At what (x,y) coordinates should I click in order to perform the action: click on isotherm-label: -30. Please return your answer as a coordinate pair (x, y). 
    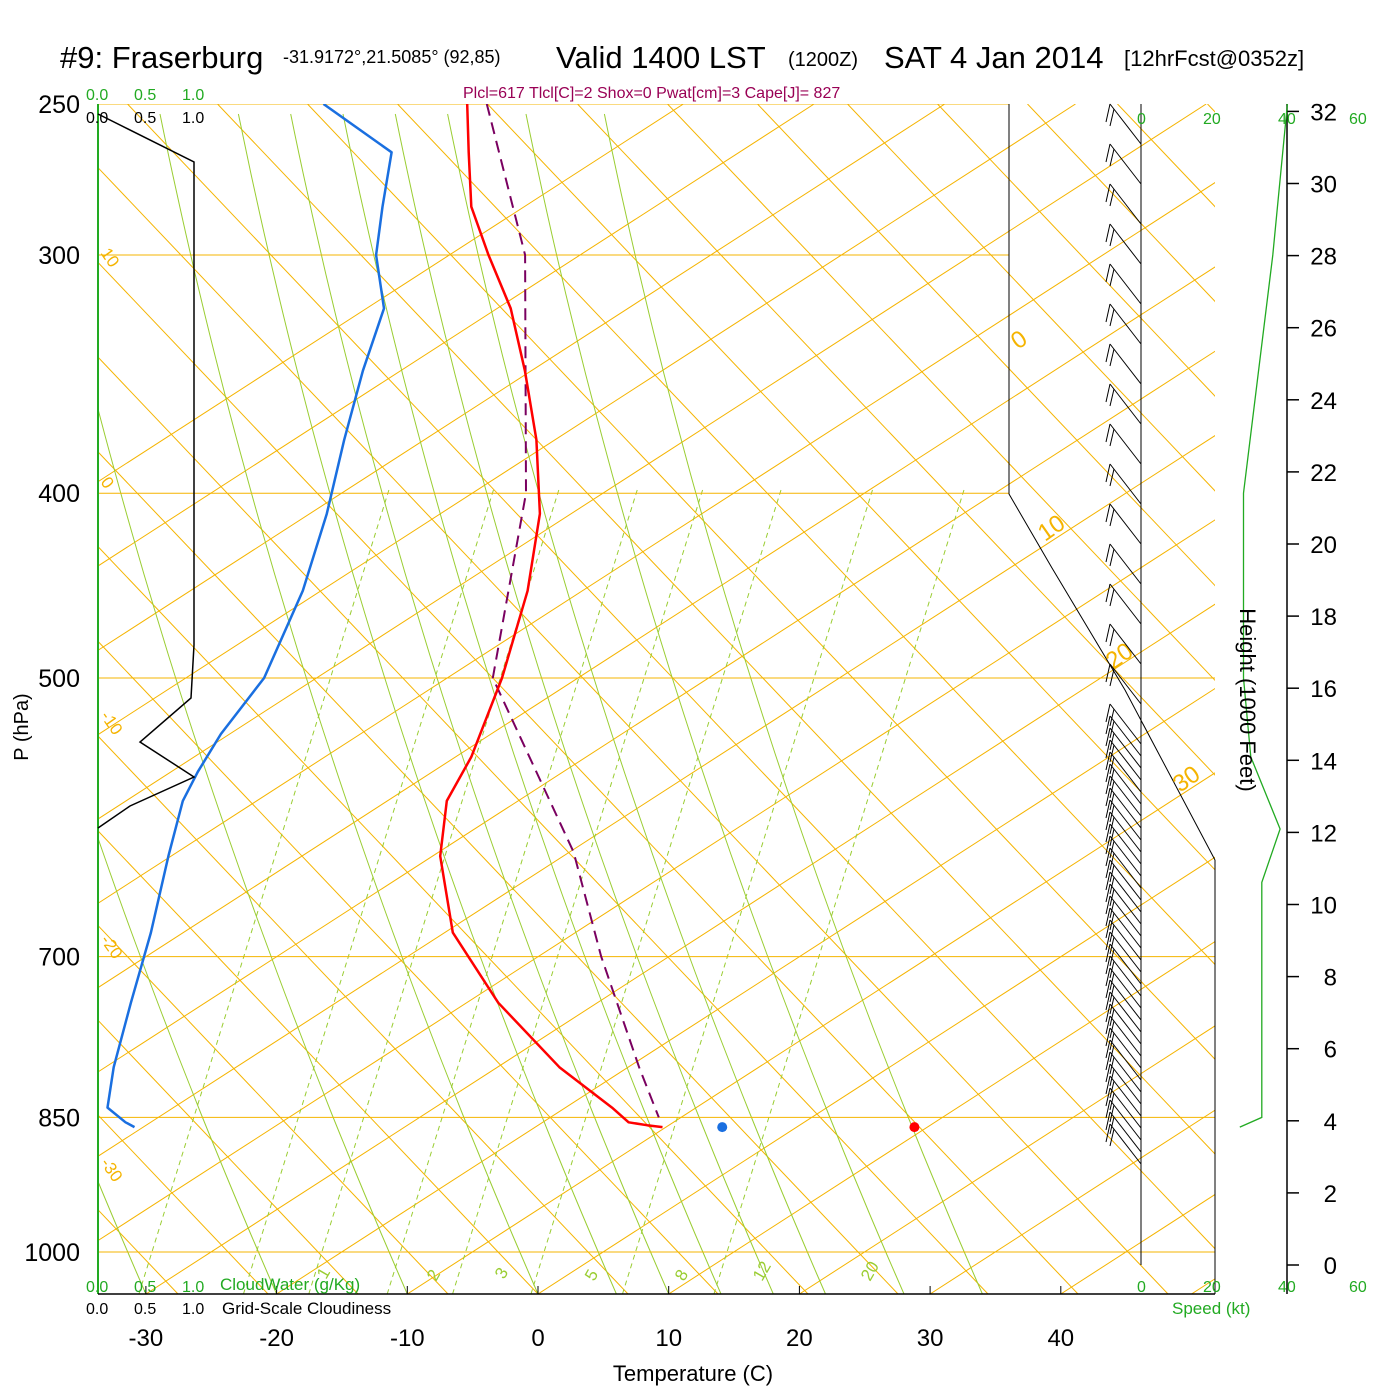
    Looking at the image, I should click on (112, 1169).